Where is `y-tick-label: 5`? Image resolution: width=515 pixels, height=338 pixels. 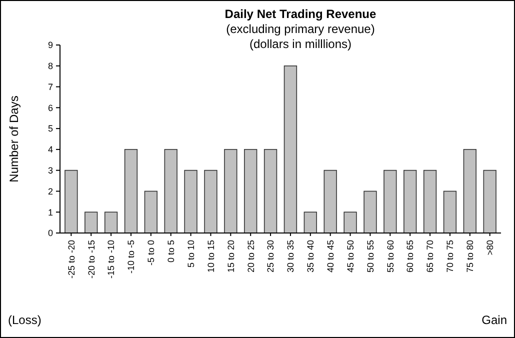
y-tick-label: 5 is located at coordinates (50, 129).